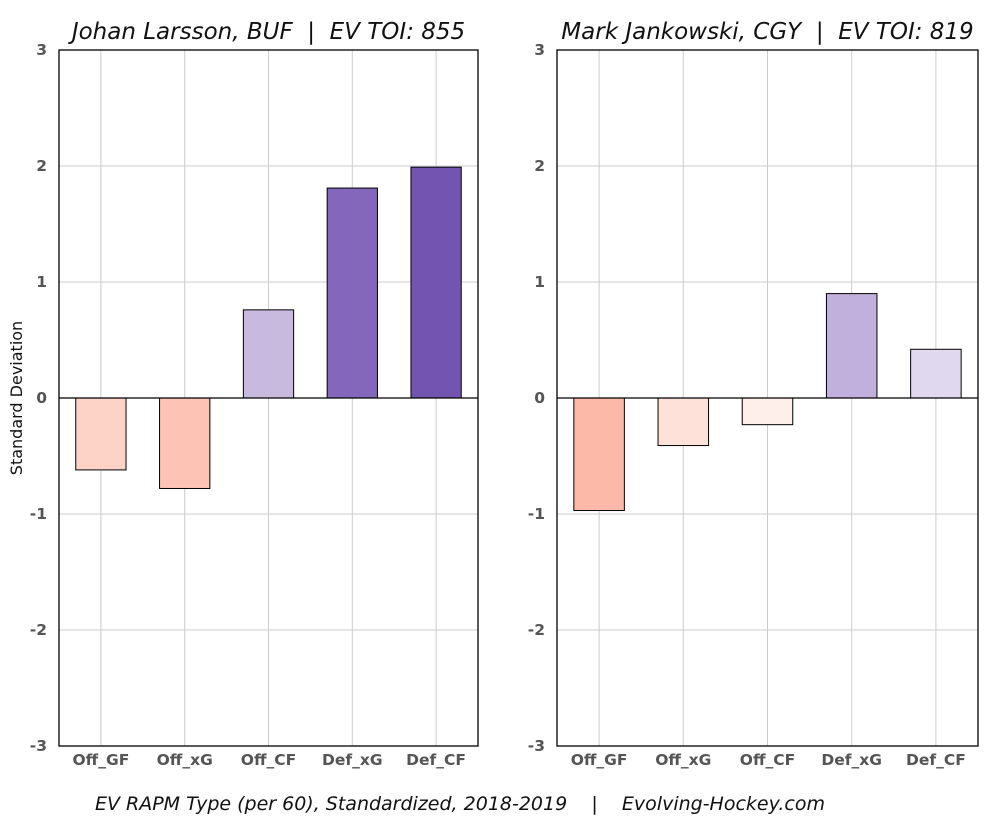 The height and width of the screenshot is (823, 1000). I want to click on panel-title: Johan Larsson, BUF | EV TOI: 855, so click(266, 32).